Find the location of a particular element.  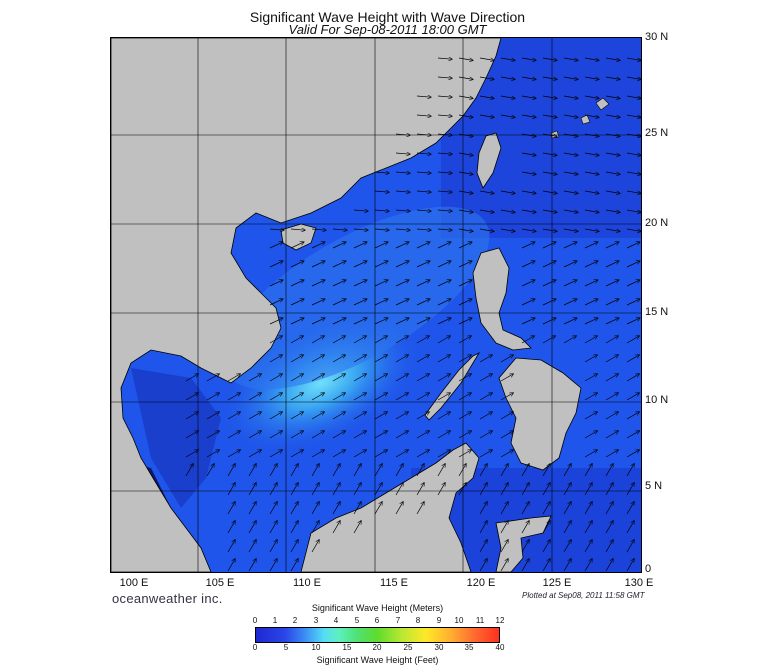

lat-label-5n: 5 N is located at coordinates (654, 486).